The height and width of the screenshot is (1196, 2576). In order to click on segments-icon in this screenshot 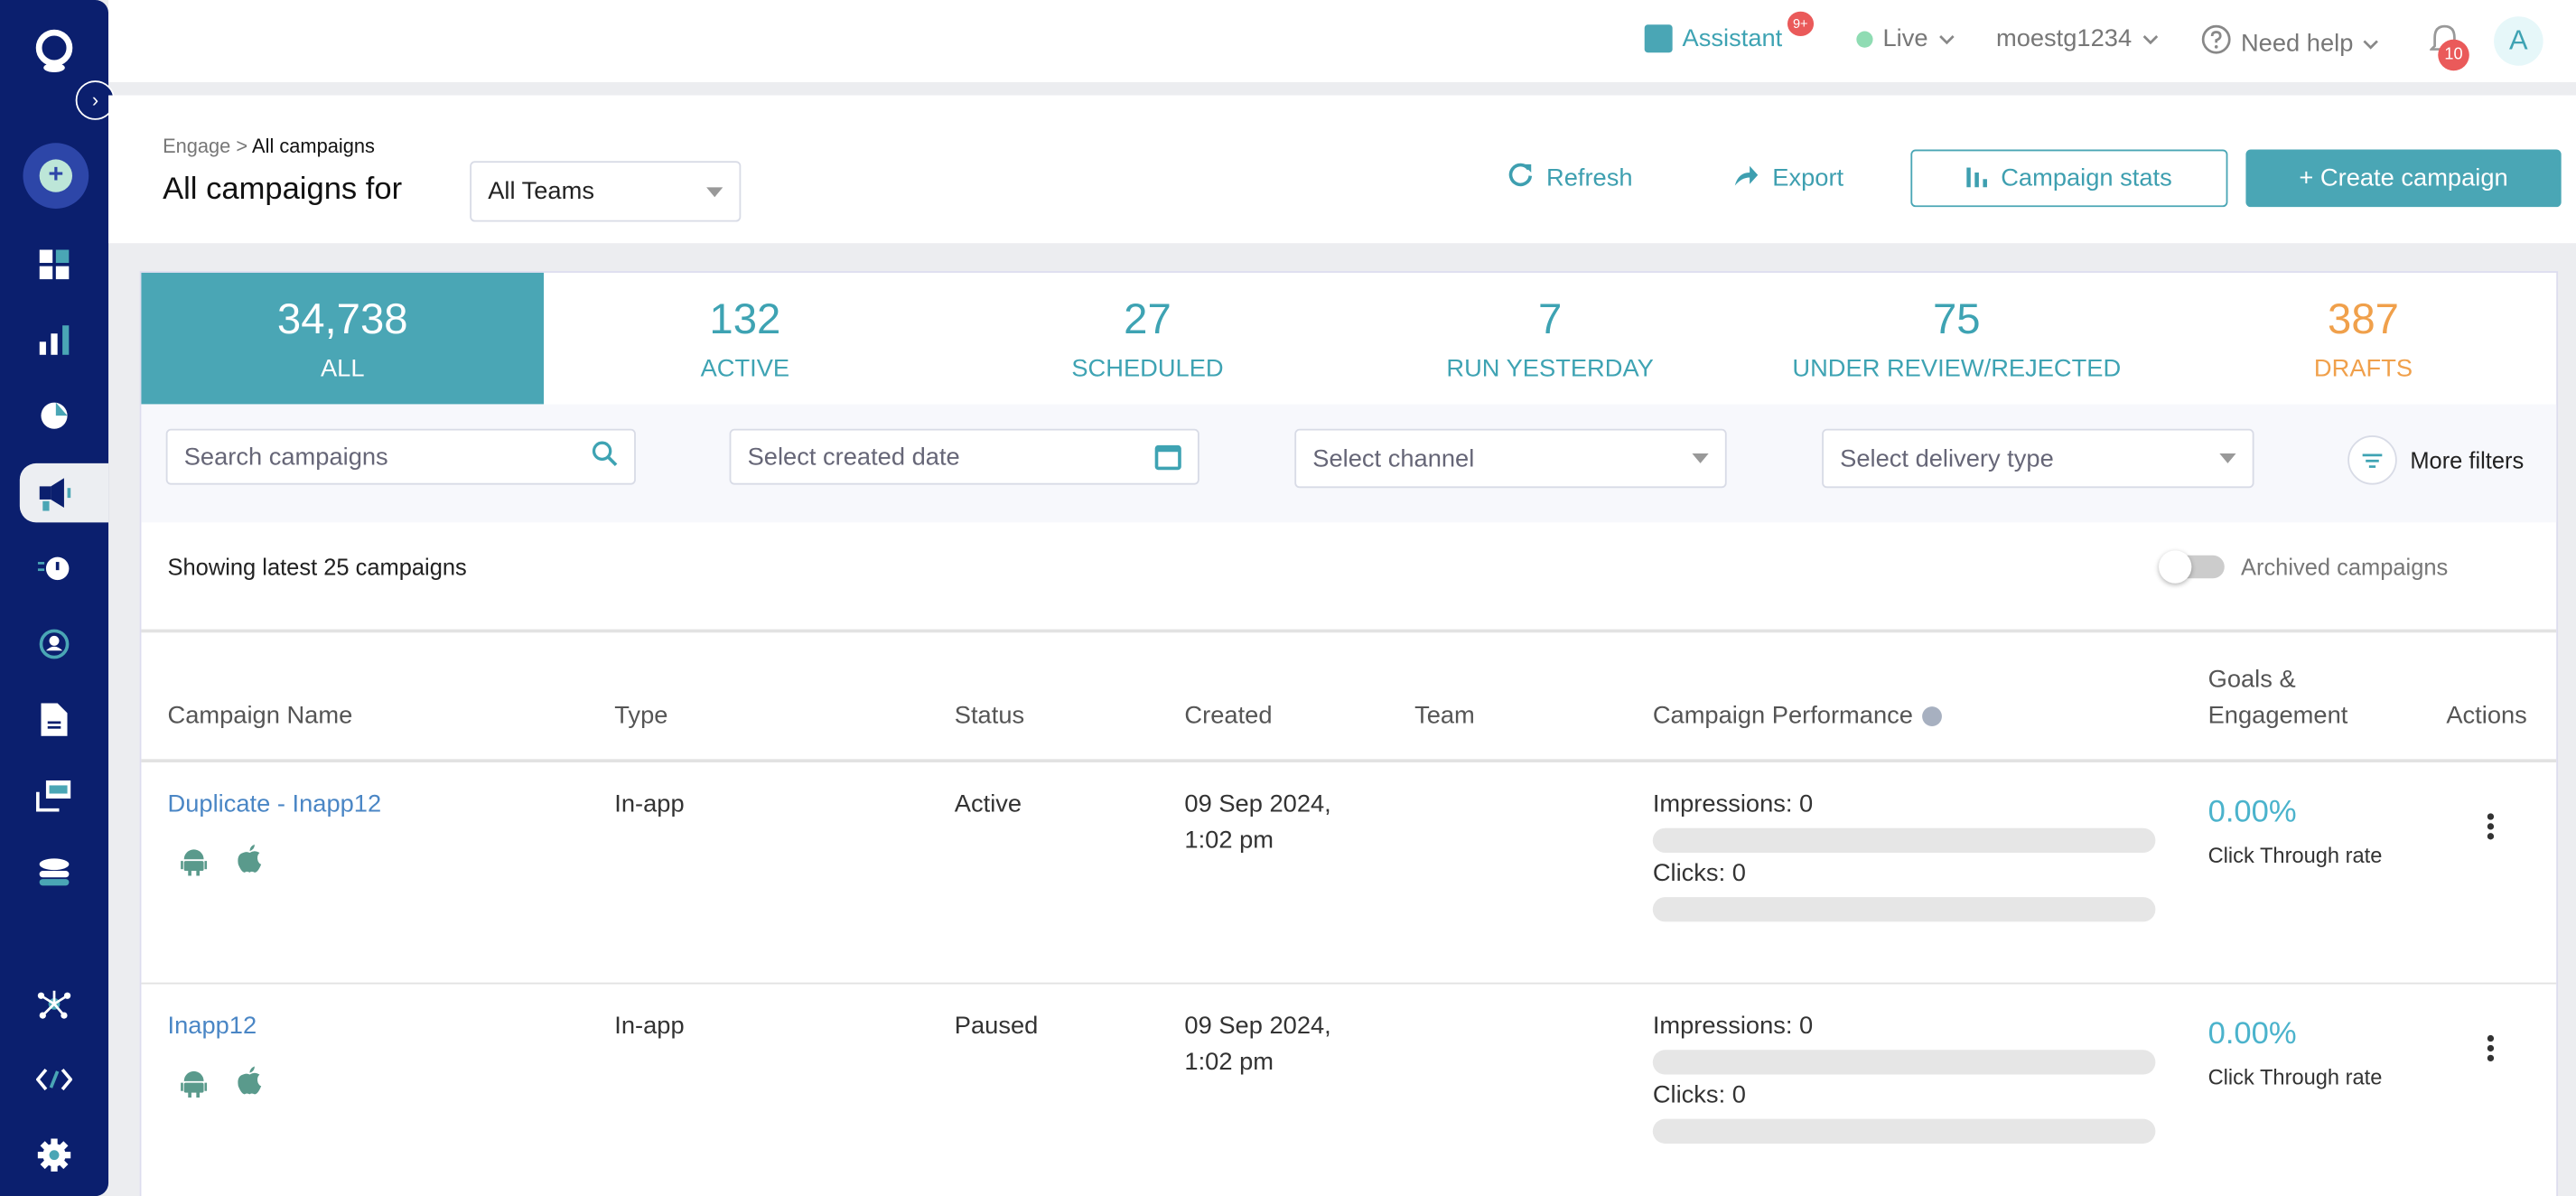, I will do `click(54, 416)`.